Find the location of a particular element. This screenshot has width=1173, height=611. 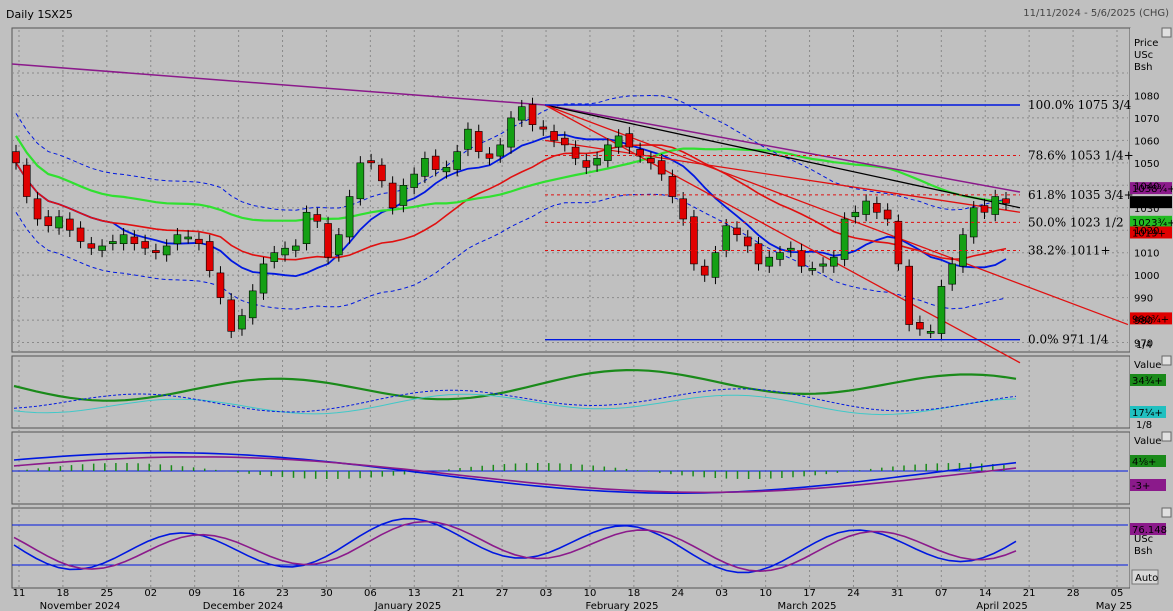

price-header: Bsh is located at coordinates (1143, 67).